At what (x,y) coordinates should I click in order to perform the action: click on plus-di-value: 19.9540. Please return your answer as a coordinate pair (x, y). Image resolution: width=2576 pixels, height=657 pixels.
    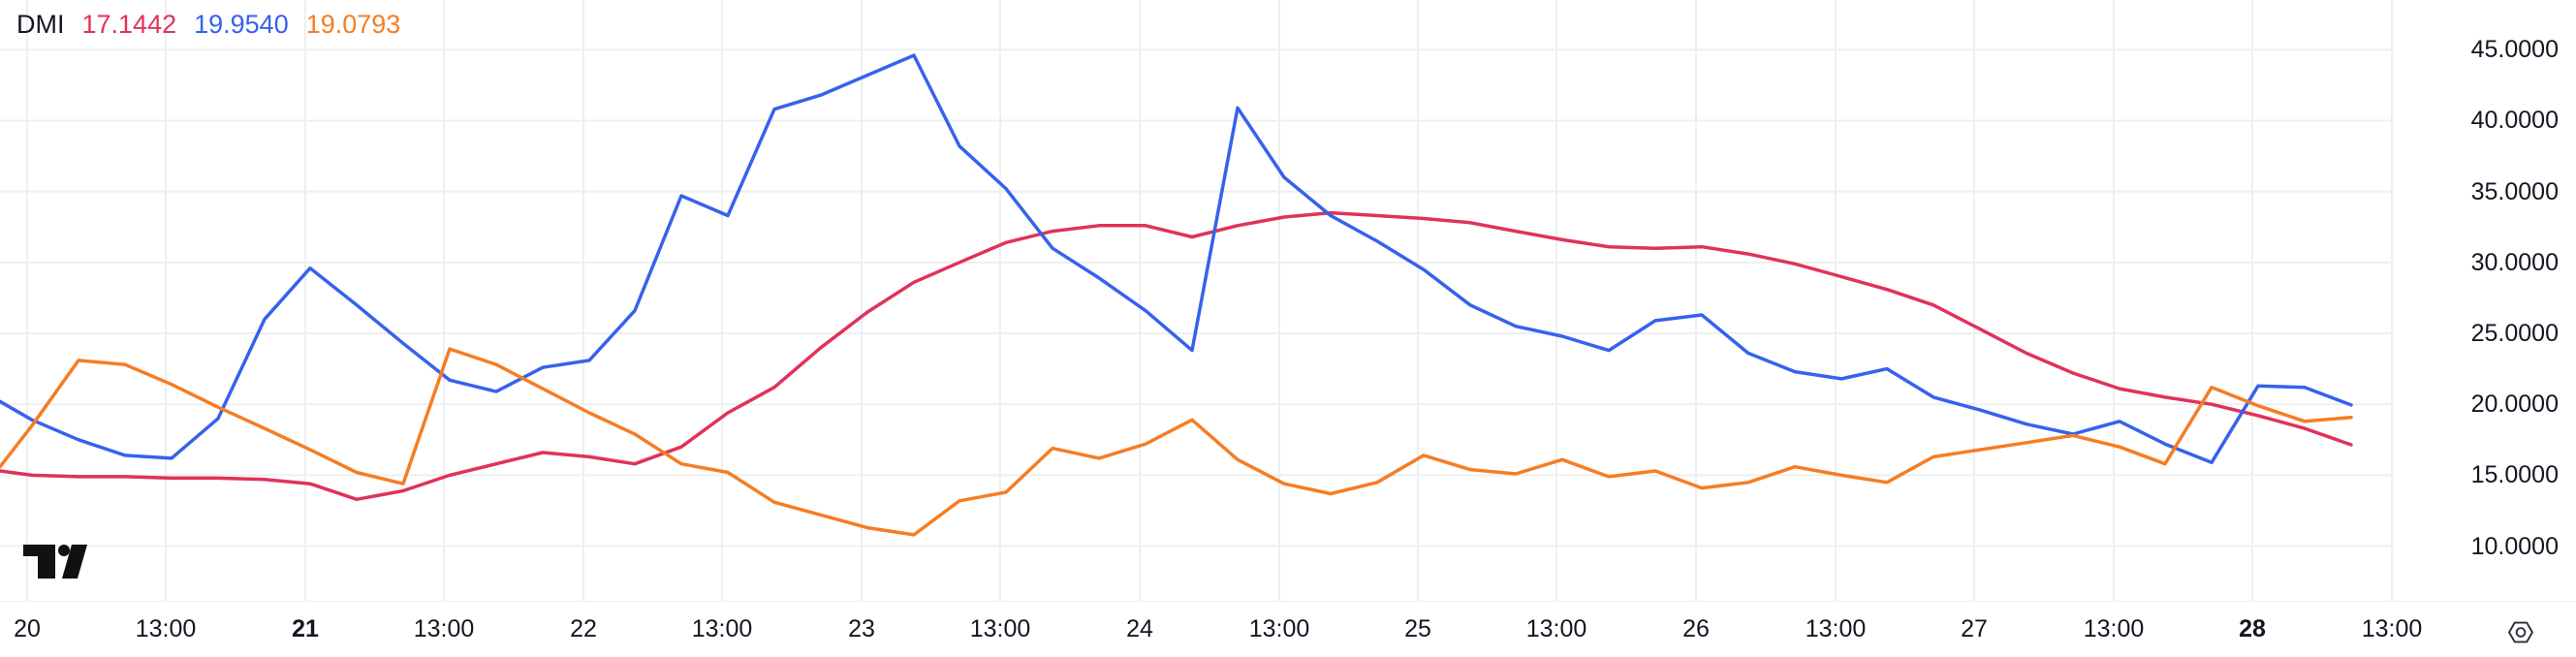
    Looking at the image, I should click on (241, 24).